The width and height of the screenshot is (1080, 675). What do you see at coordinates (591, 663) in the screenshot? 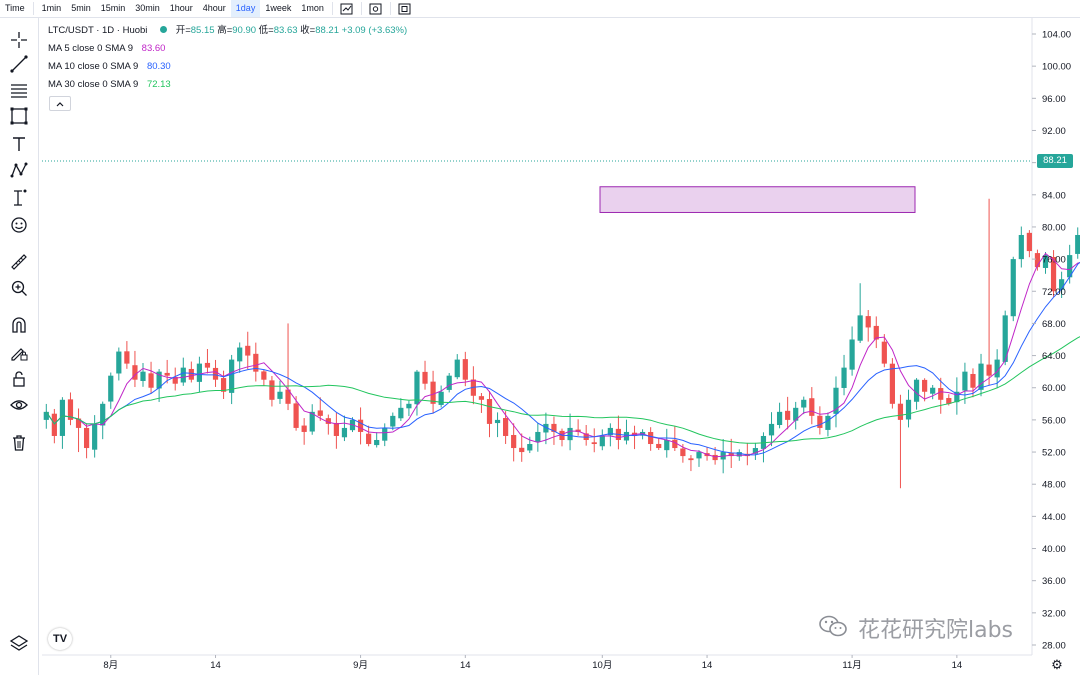
I see `time-axis: 8月149月1410月1411月1412月142023142月14` at bounding box center [591, 663].